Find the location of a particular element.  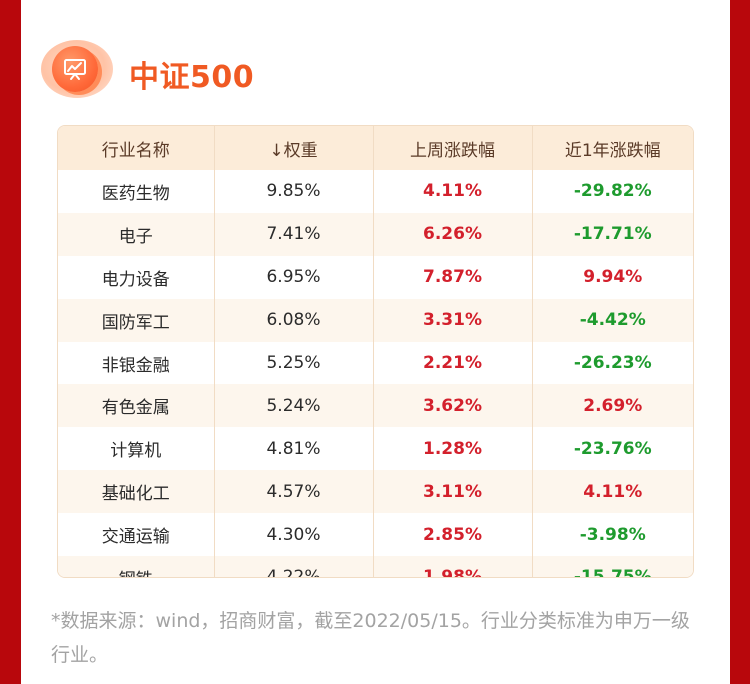

week-change-cell: 1.28% is located at coordinates (453, 449).